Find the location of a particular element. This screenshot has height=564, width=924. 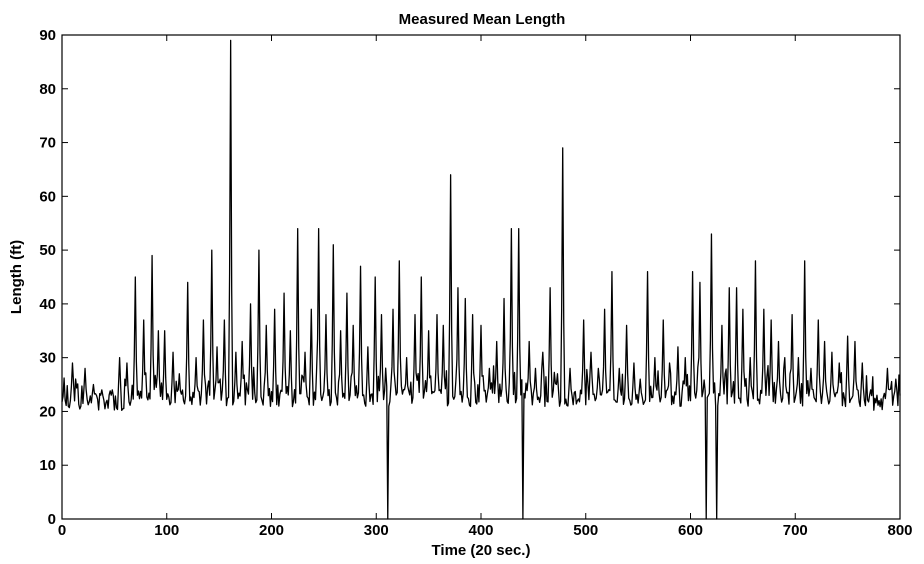

y-tick-label: 30 is located at coordinates (47, 358).